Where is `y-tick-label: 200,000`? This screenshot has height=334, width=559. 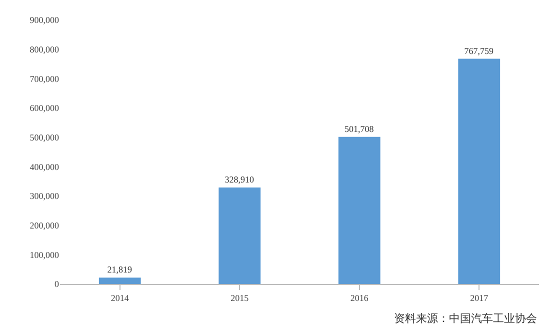 y-tick-label: 200,000 is located at coordinates (45, 225).